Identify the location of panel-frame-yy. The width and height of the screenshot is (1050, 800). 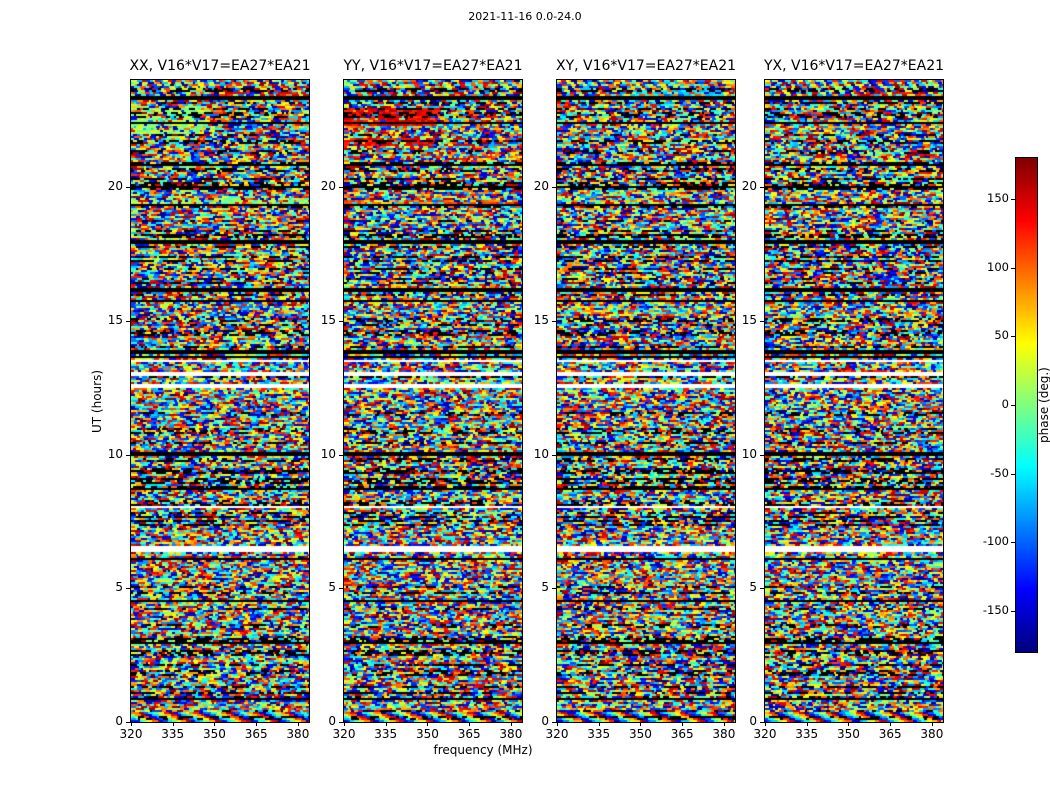
(433, 401).